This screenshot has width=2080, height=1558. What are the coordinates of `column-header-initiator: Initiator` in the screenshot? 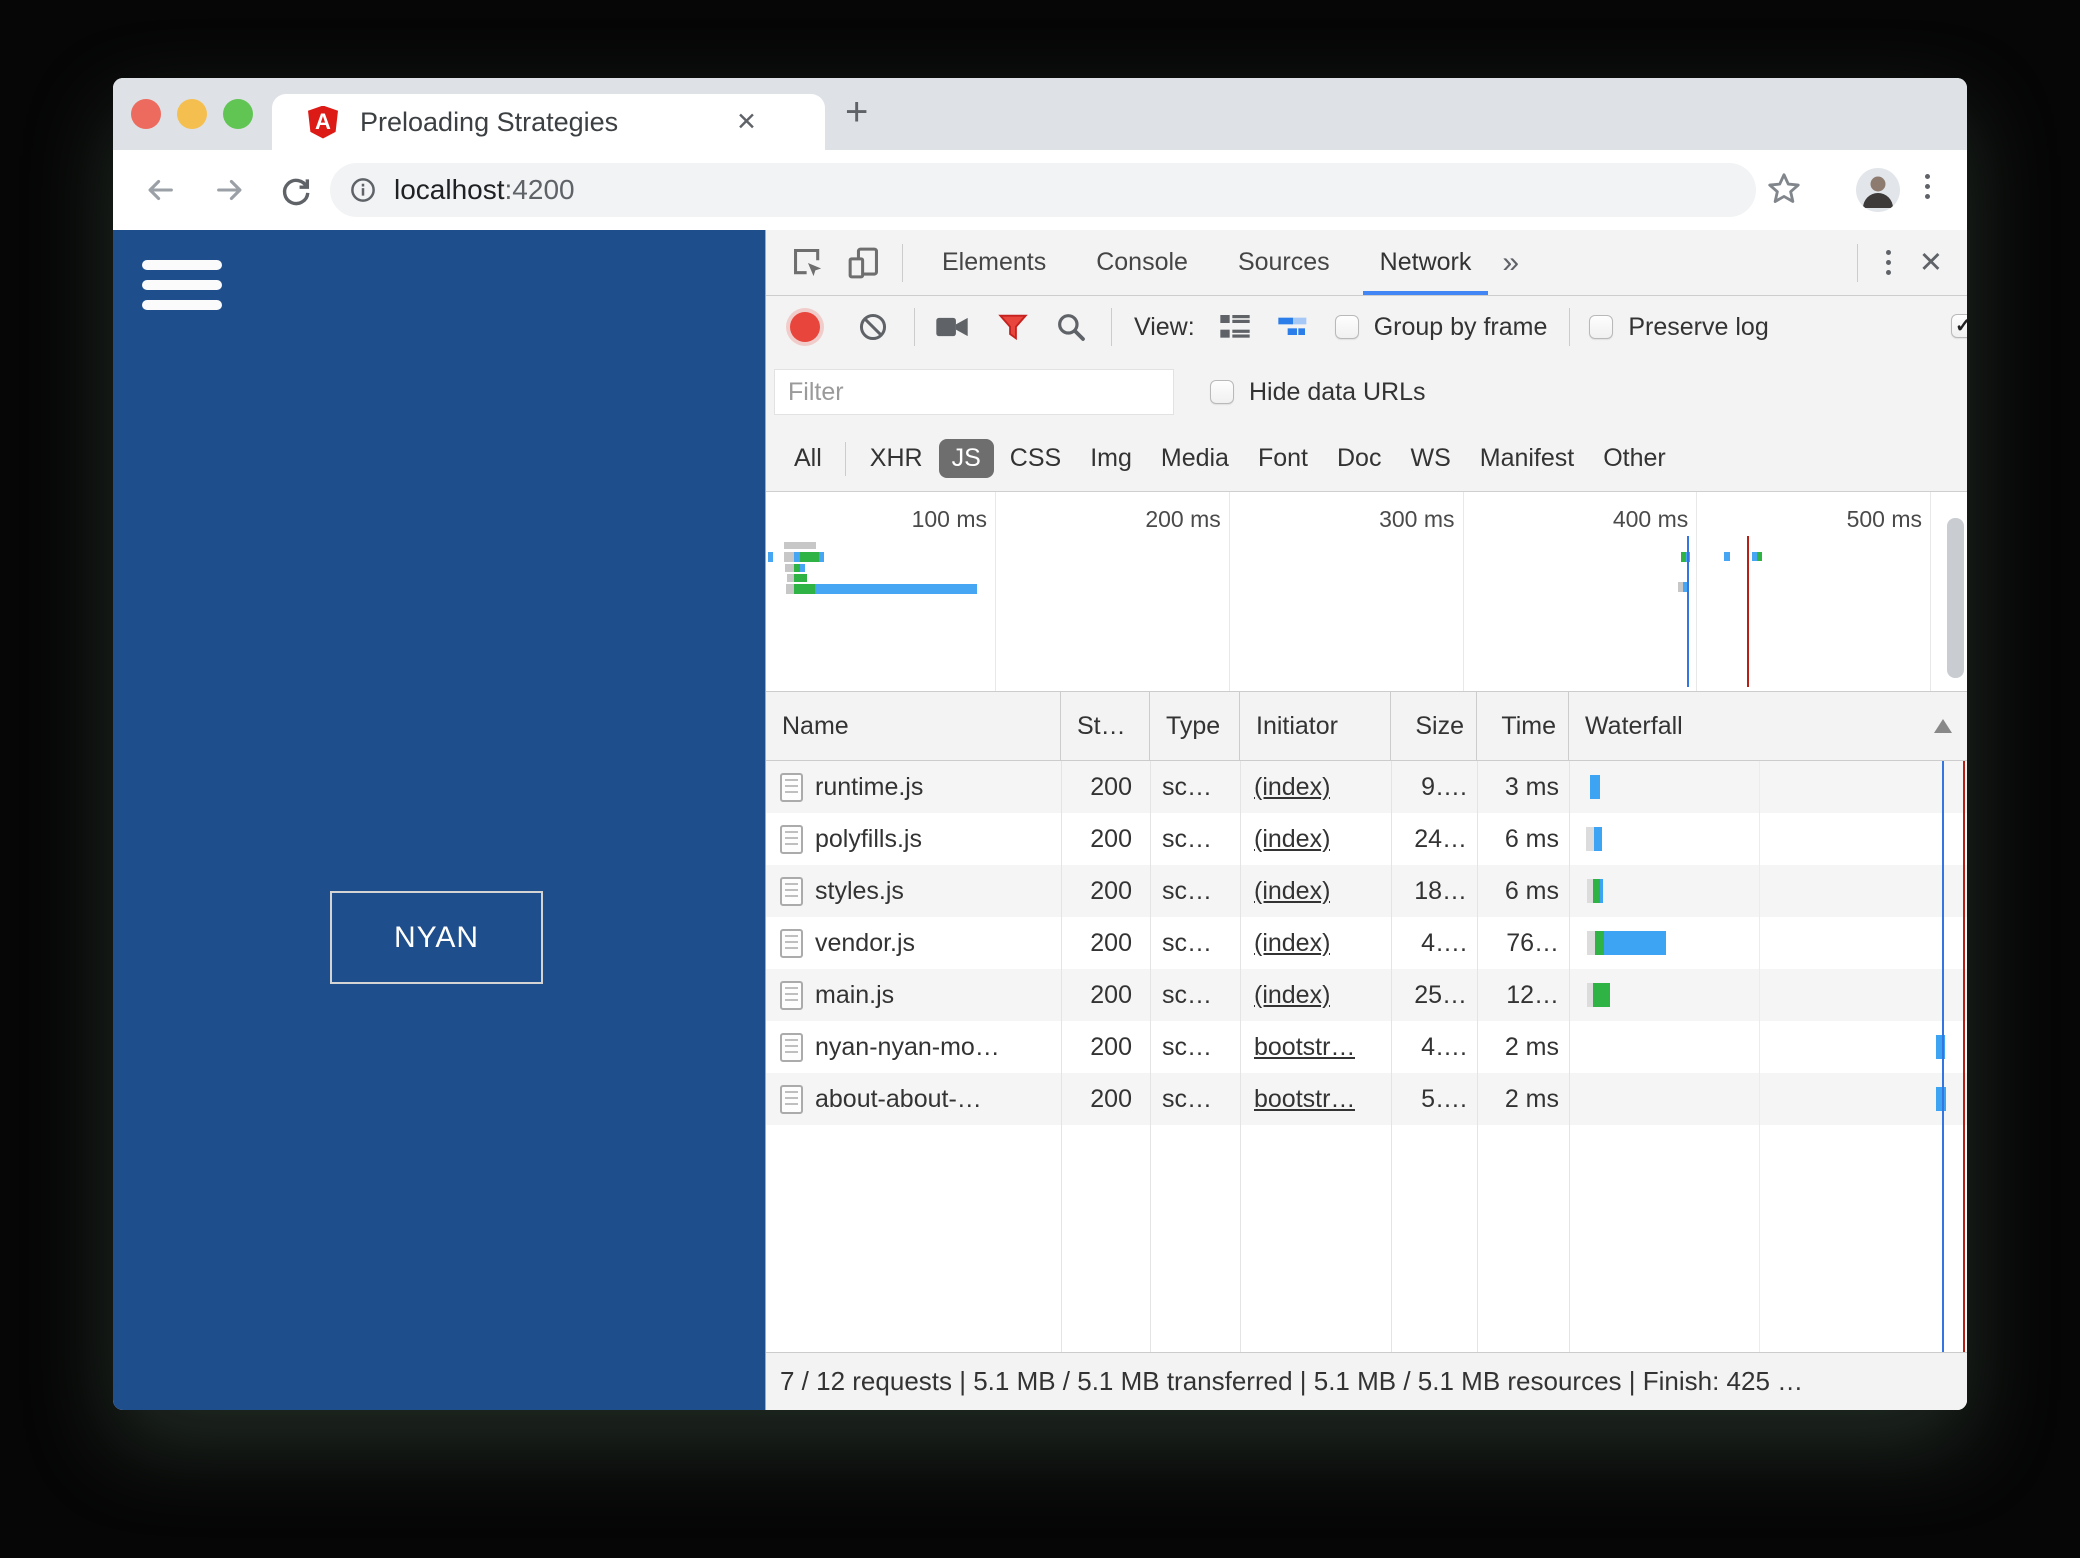 It's located at (1315, 726).